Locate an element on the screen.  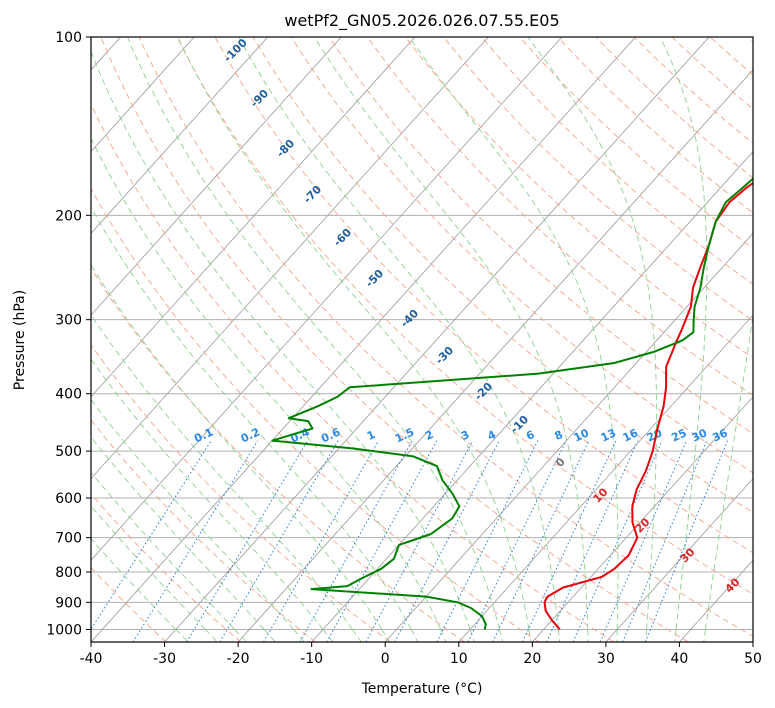
chart-title: wetPf2_GN05.2026.026.07.55.E05 is located at coordinates (421, 21).